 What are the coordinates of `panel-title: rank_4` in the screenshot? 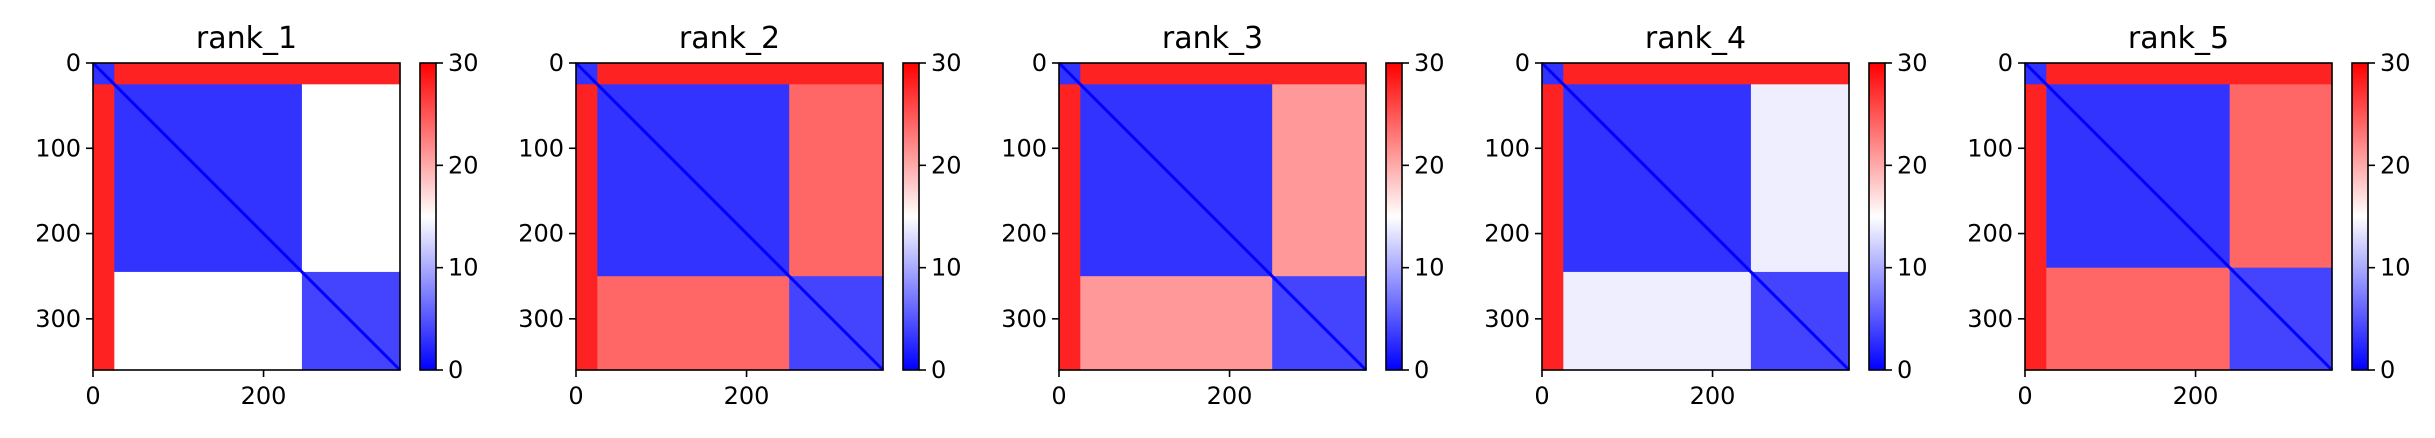 It's located at (1695, 38).